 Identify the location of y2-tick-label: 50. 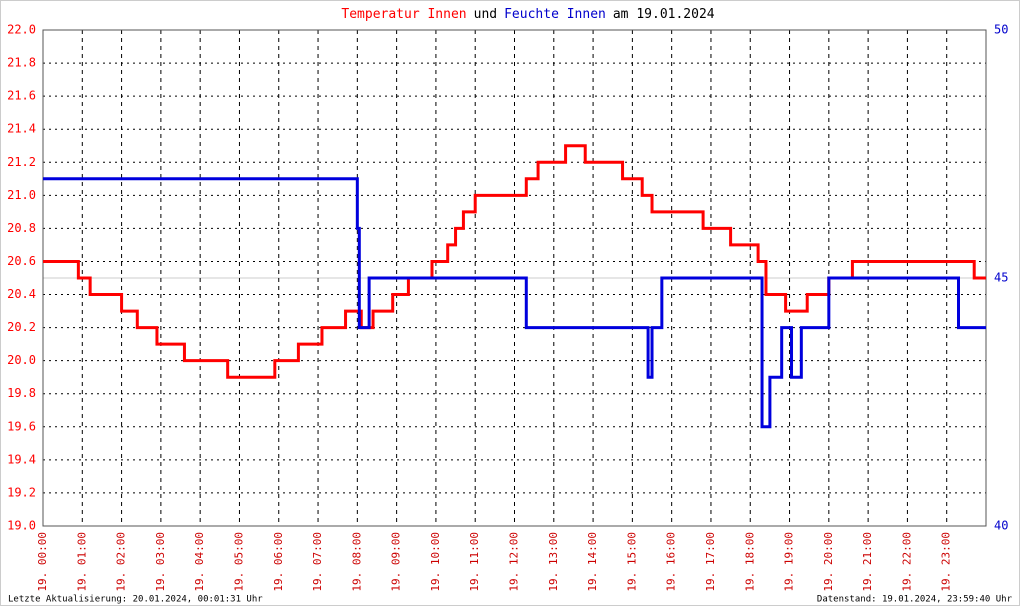
(1001, 30).